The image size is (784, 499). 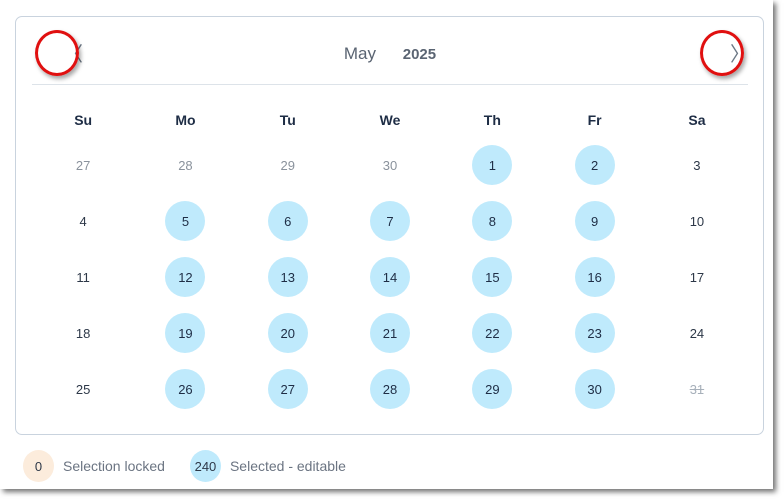 What do you see at coordinates (594, 120) in the screenshot?
I see `weekday-header: Fr` at bounding box center [594, 120].